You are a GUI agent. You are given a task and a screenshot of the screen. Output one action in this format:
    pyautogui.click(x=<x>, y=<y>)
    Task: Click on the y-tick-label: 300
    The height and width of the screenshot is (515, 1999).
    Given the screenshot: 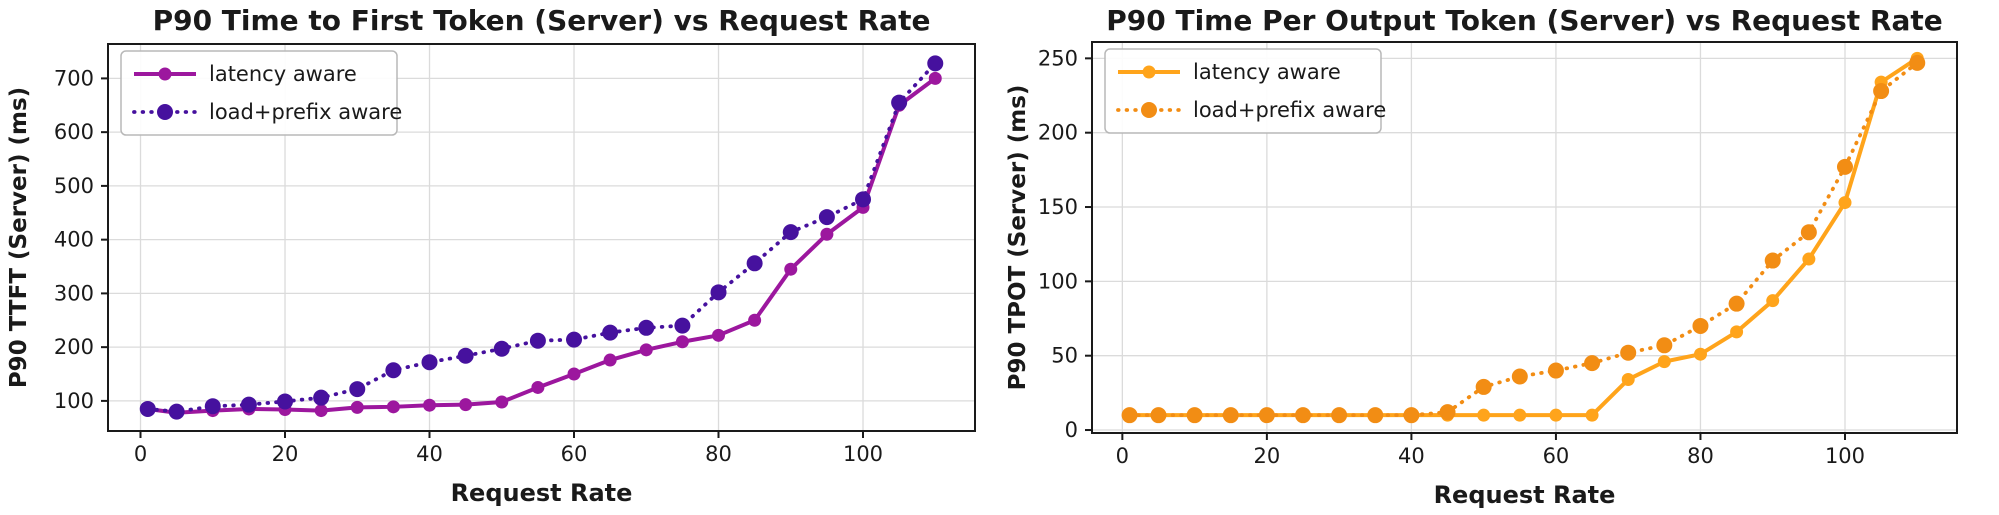 What is the action you would take?
    pyautogui.click(x=74, y=293)
    